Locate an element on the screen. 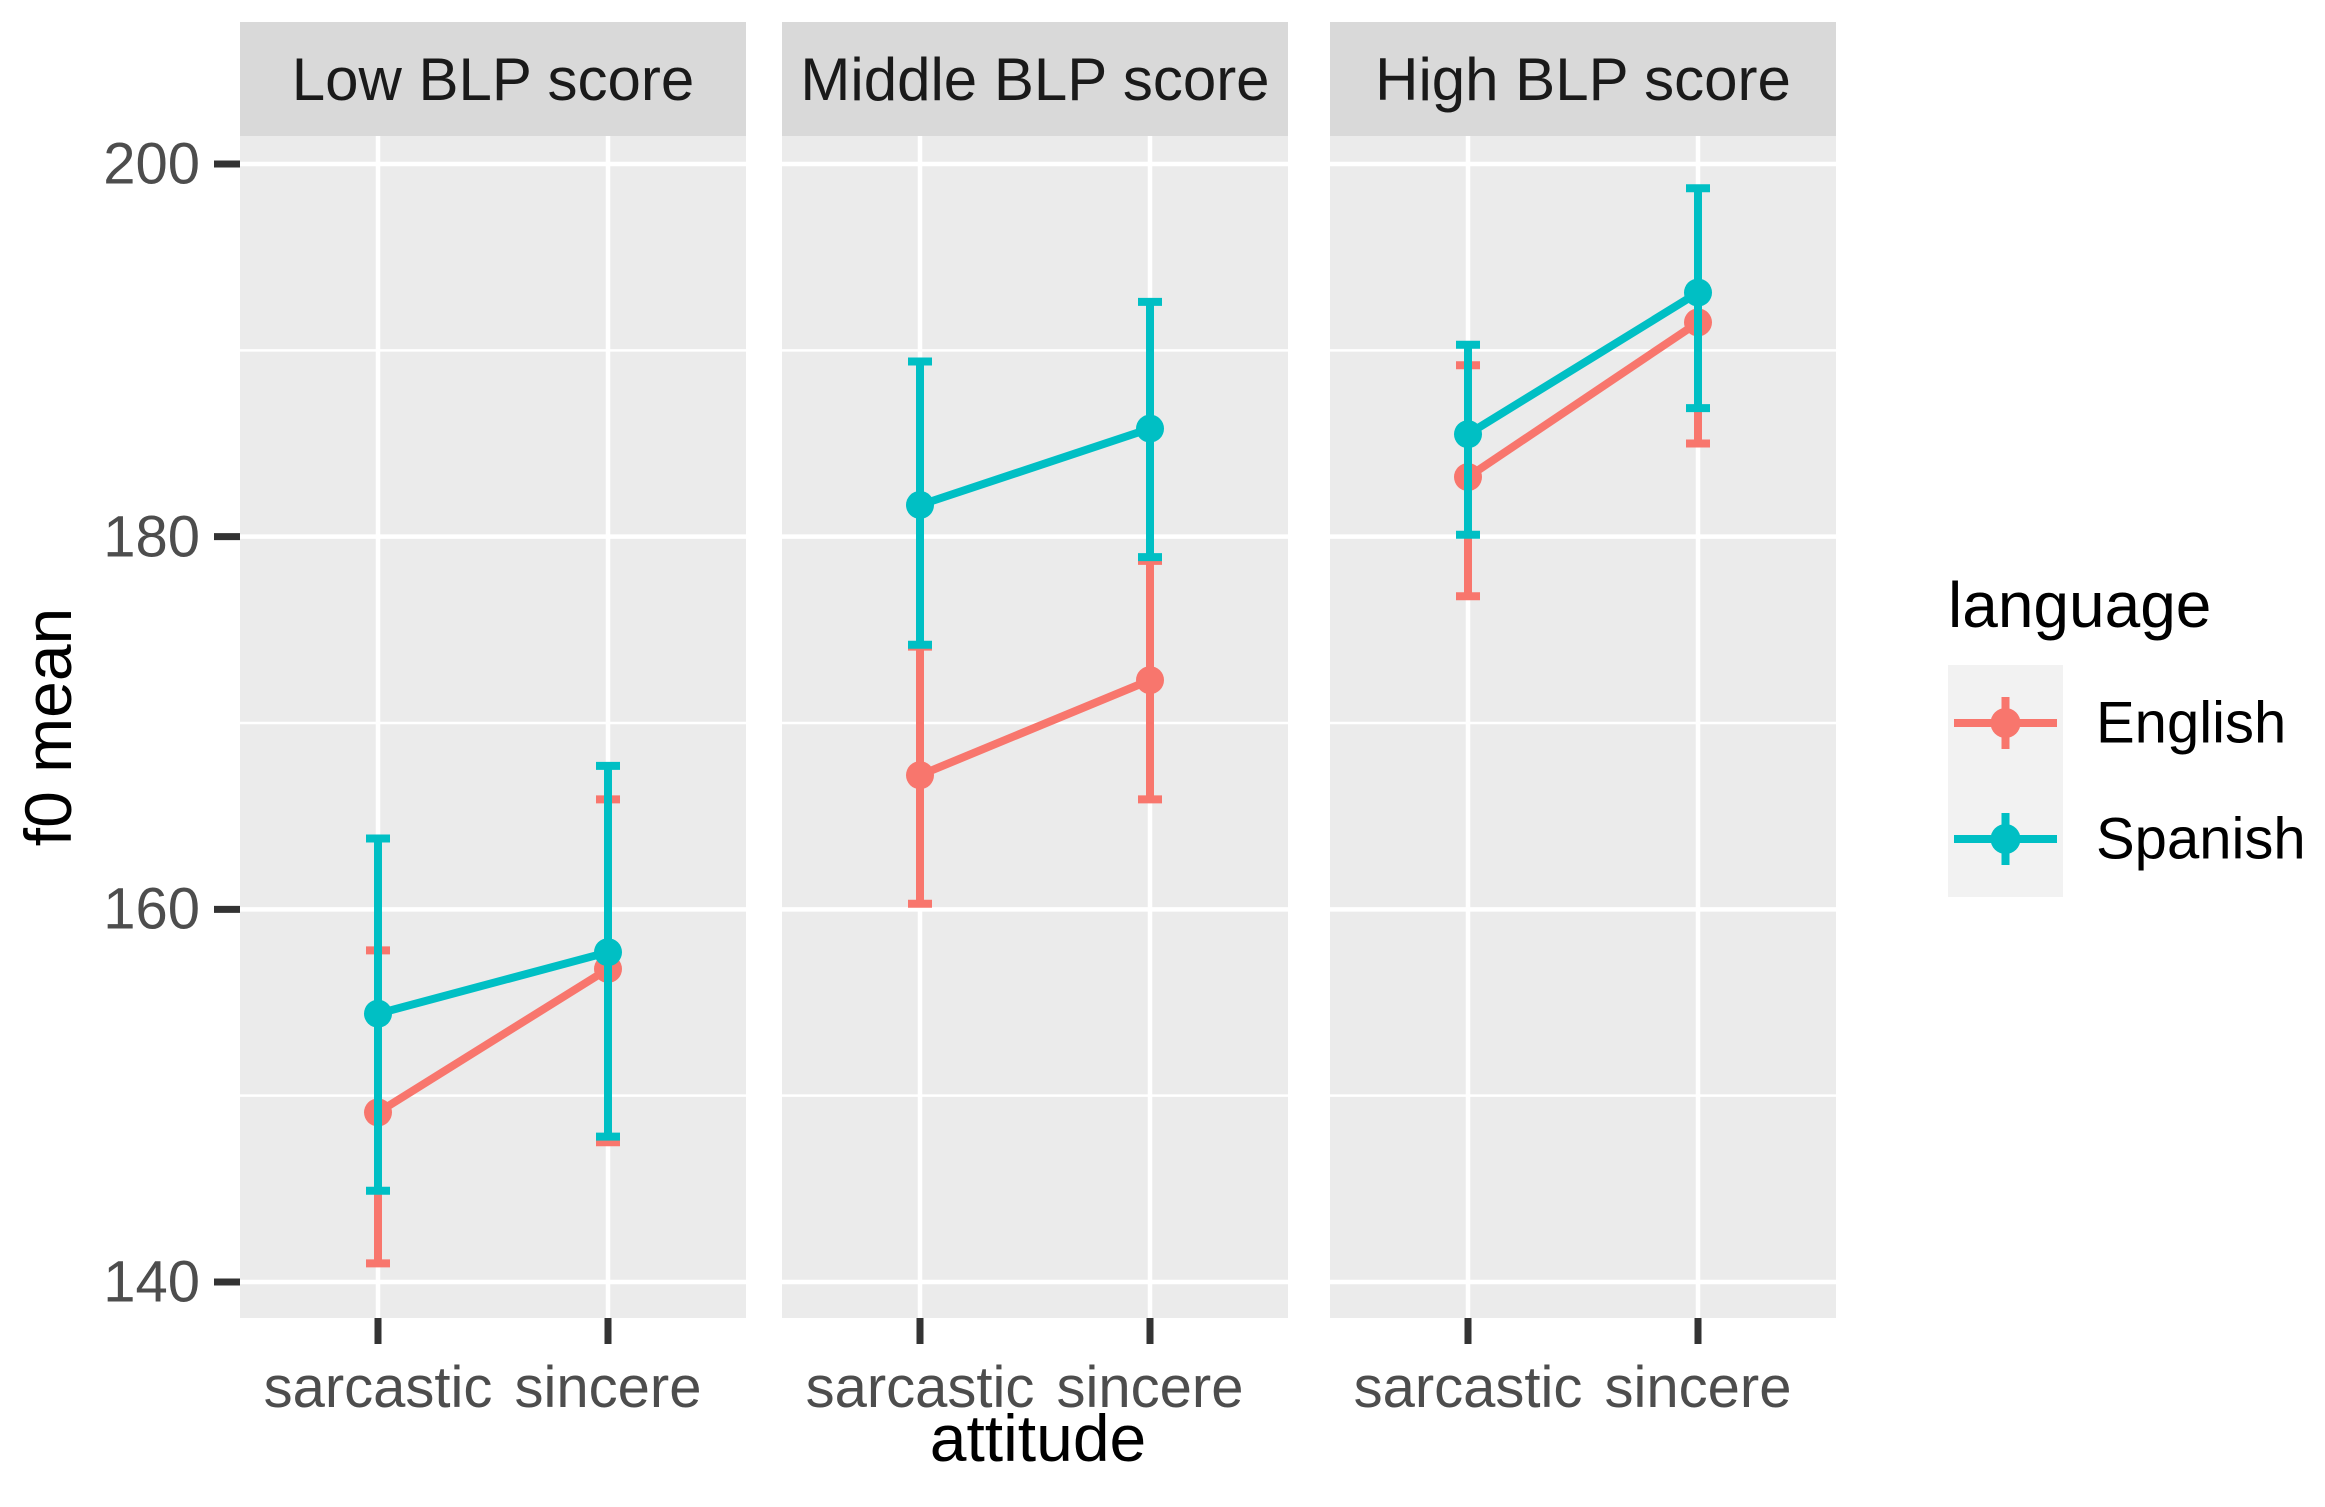  y-tick-label-140: 140 is located at coordinates (151, 1282).